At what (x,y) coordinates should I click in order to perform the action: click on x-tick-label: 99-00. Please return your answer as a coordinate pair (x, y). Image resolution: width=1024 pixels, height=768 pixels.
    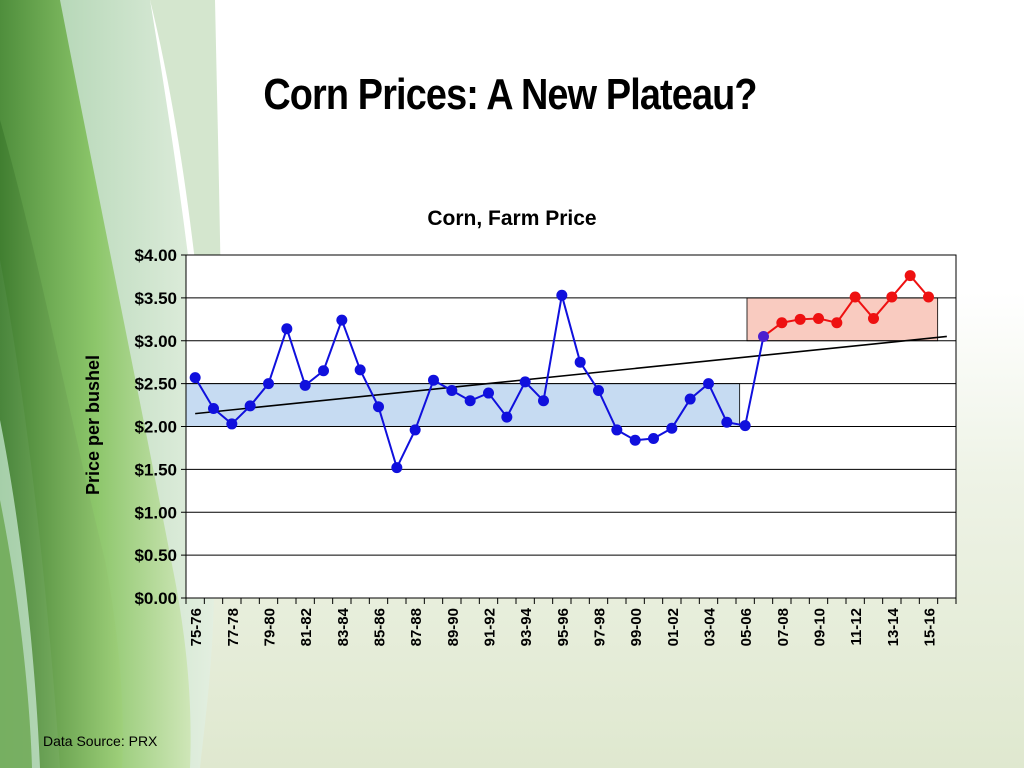
    Looking at the image, I should click on (636, 627).